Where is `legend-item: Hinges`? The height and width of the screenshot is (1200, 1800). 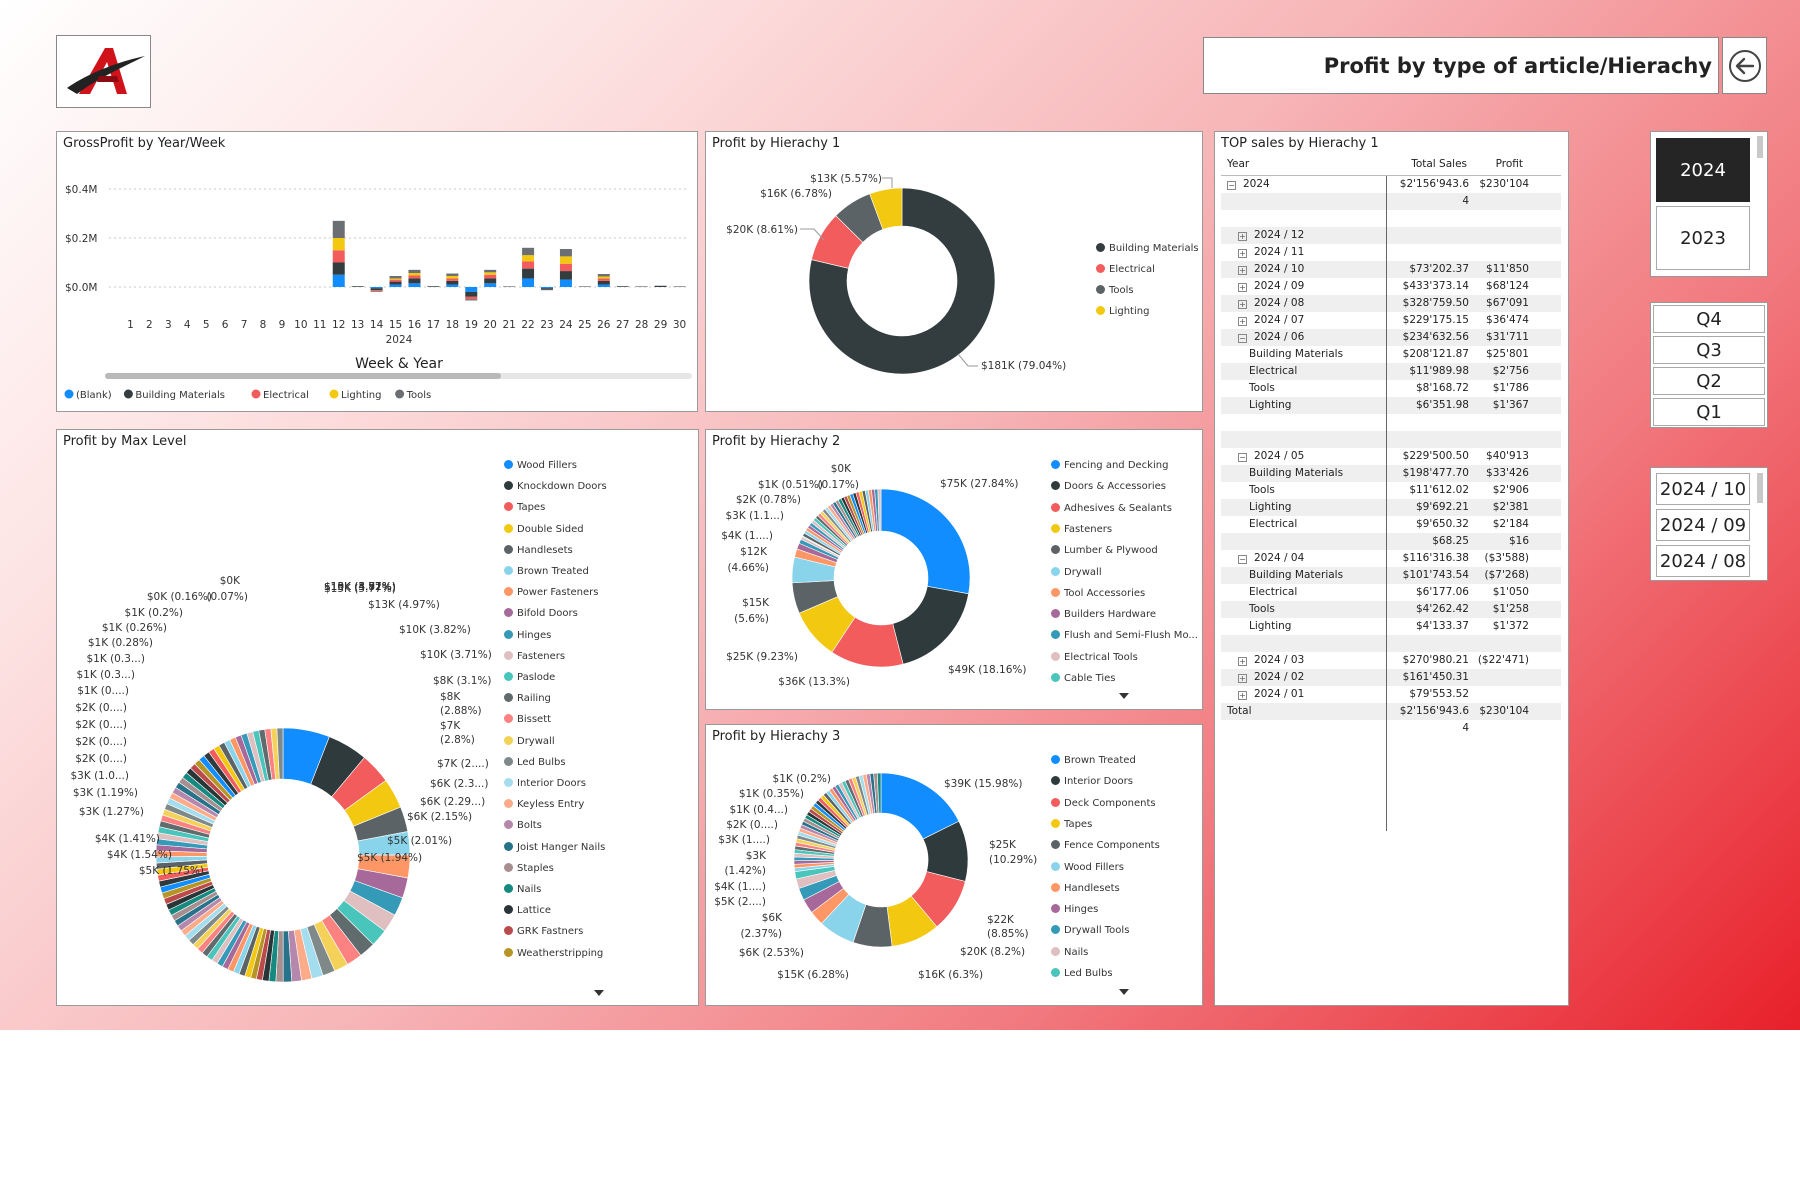
legend-item: Hinges is located at coordinates (1074, 909).